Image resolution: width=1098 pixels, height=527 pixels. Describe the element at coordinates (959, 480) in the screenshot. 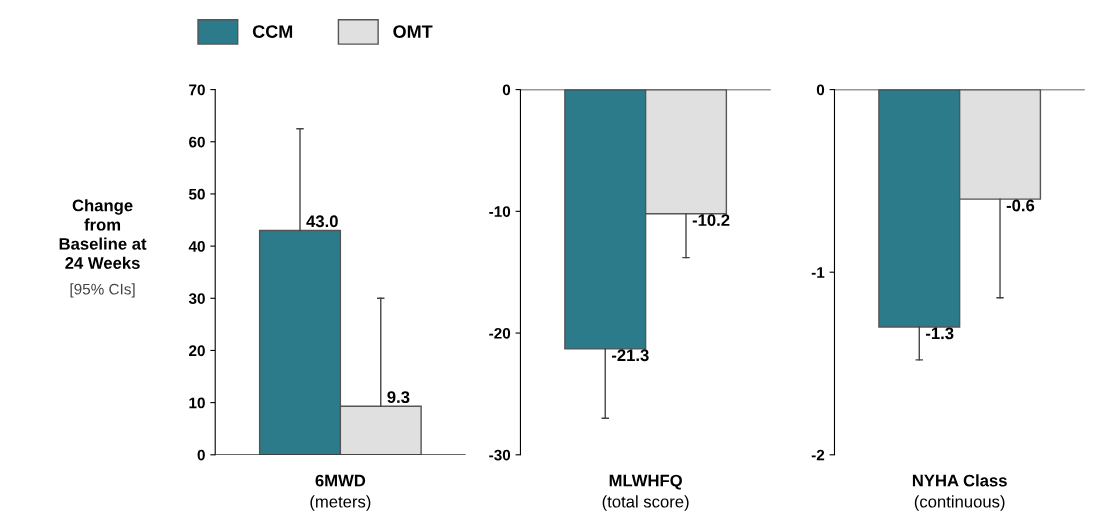

I see `x-tick-label: NYHA Class` at that location.